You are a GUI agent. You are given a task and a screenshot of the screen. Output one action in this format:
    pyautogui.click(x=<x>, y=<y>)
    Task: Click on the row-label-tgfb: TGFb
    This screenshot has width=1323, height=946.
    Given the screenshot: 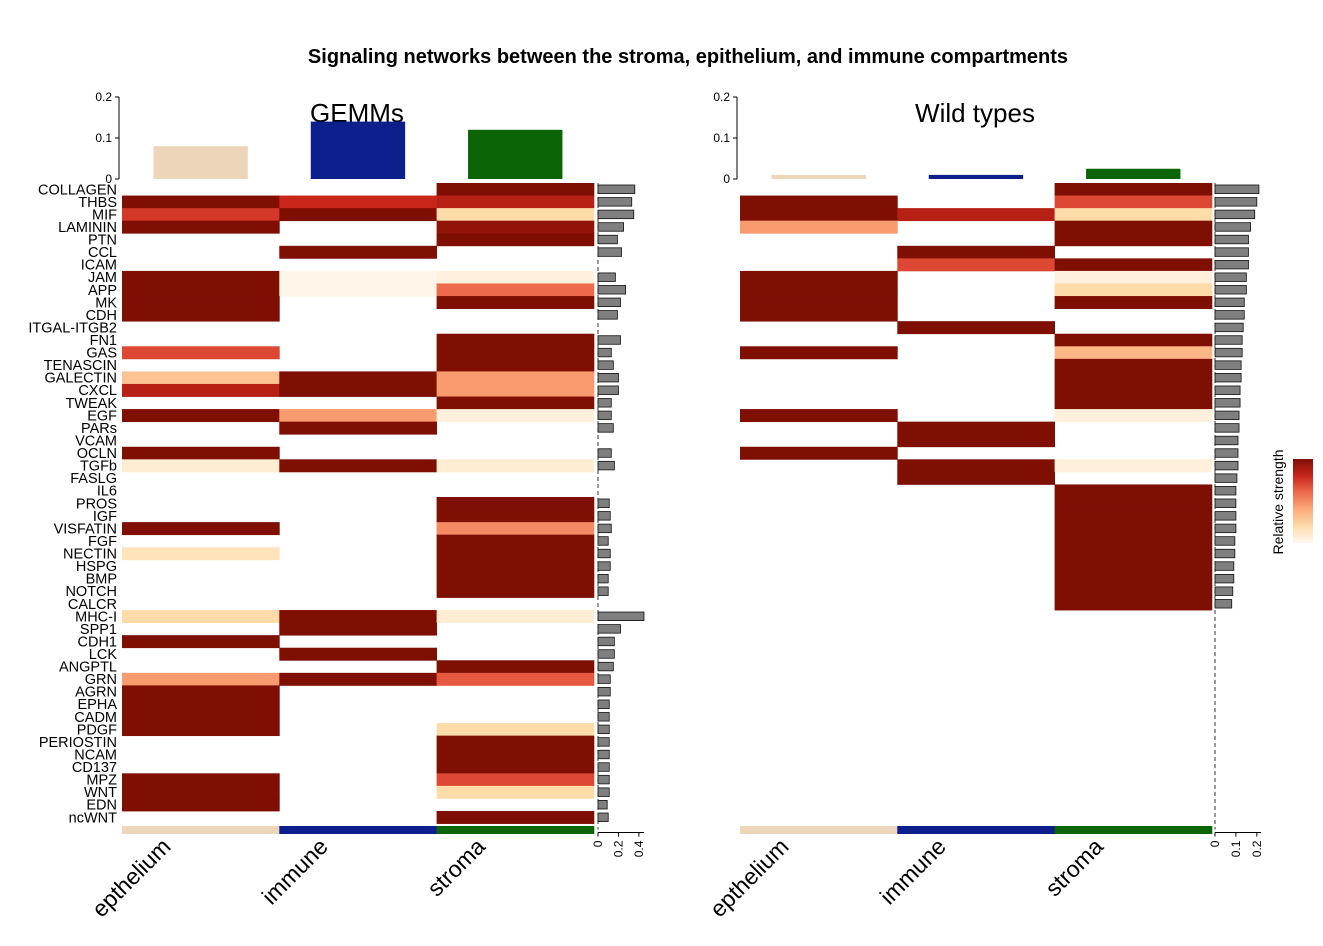 What is the action you would take?
    pyautogui.click(x=98, y=467)
    